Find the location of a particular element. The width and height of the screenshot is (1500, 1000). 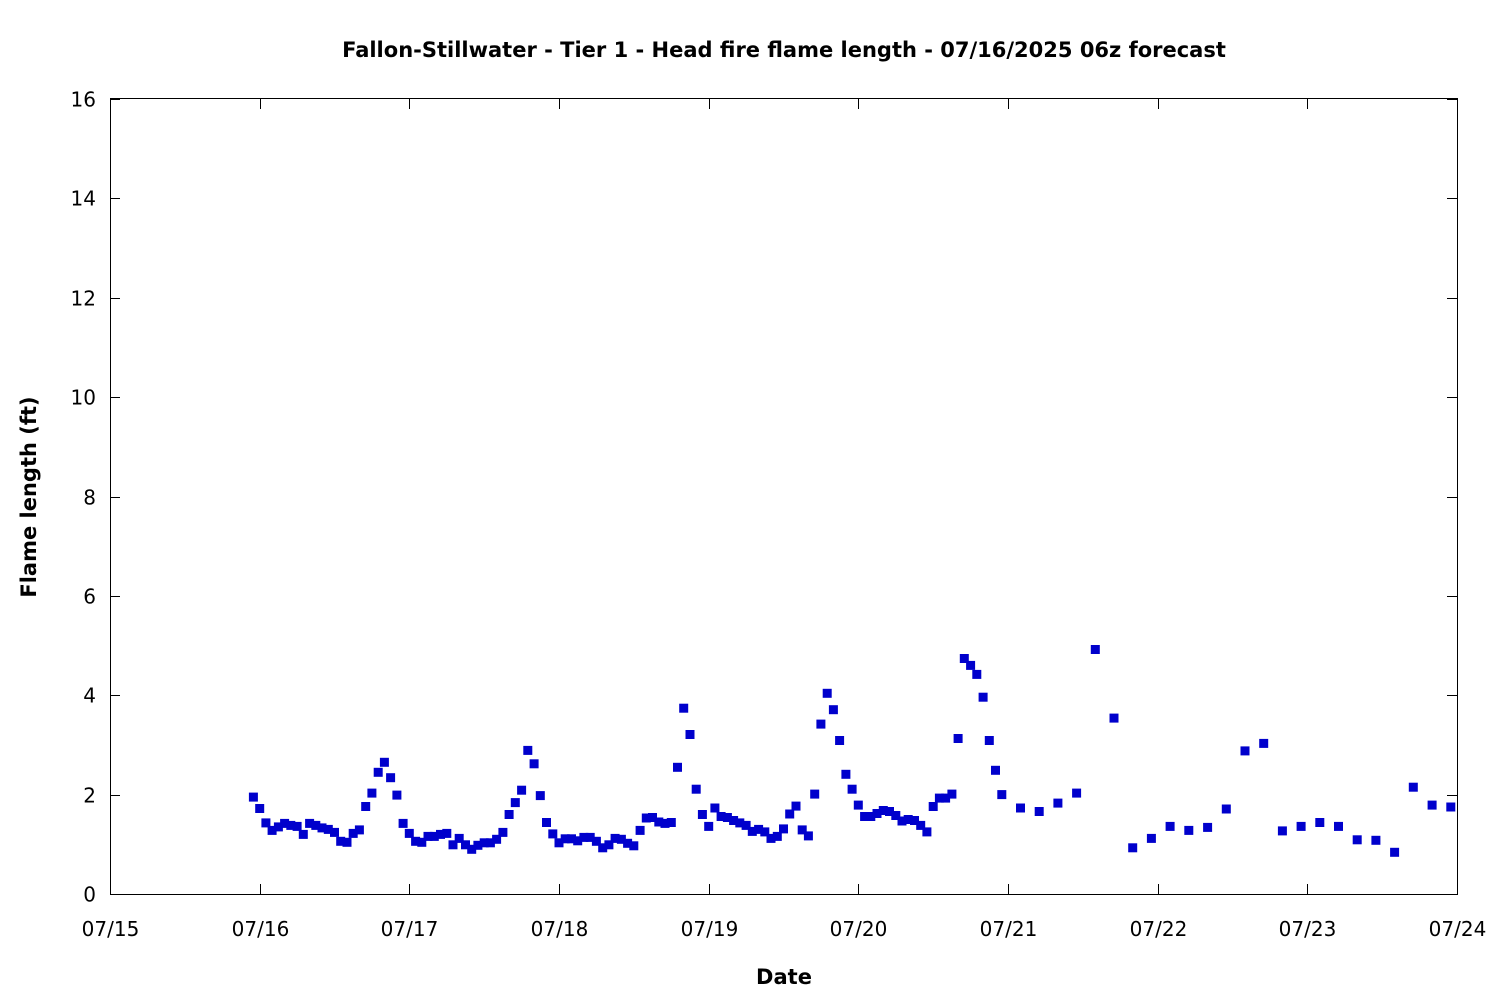

x-tick-label: 07/22 is located at coordinates (1159, 929).